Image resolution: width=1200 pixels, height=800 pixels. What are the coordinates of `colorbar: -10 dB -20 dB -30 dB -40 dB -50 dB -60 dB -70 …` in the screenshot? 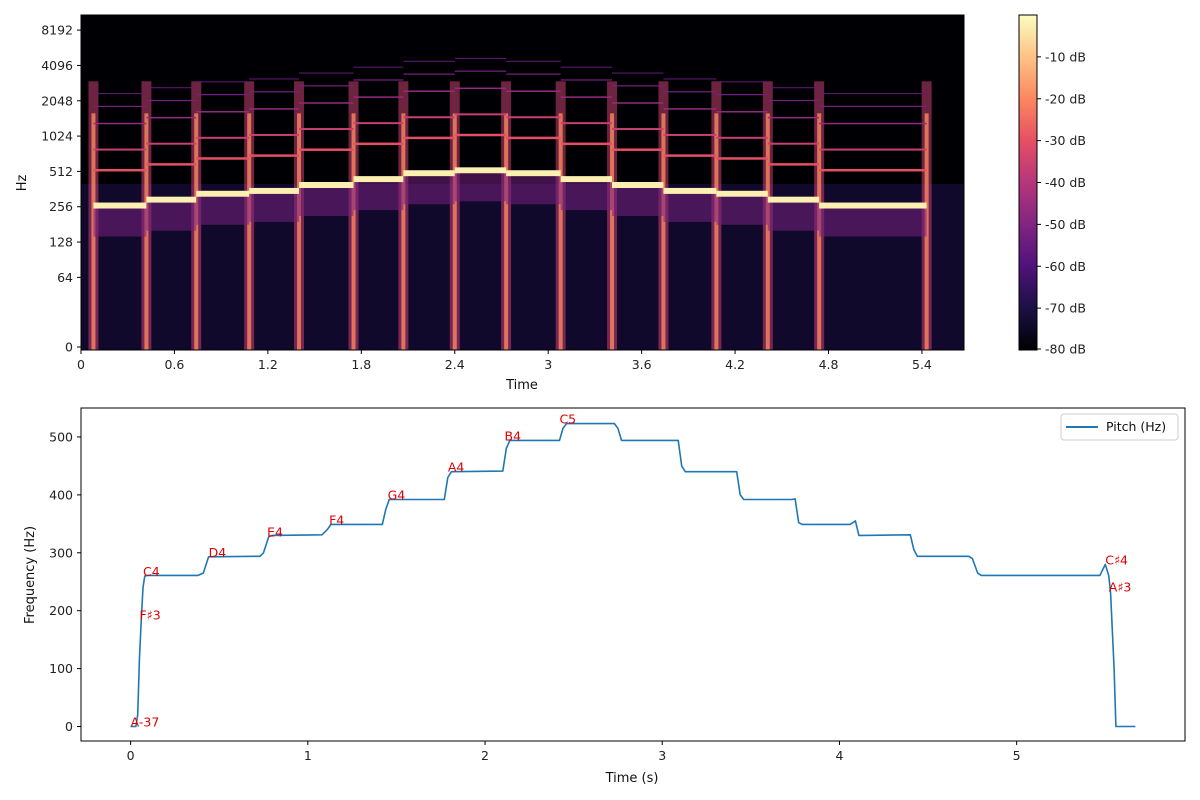 It's located at (1052, 185).